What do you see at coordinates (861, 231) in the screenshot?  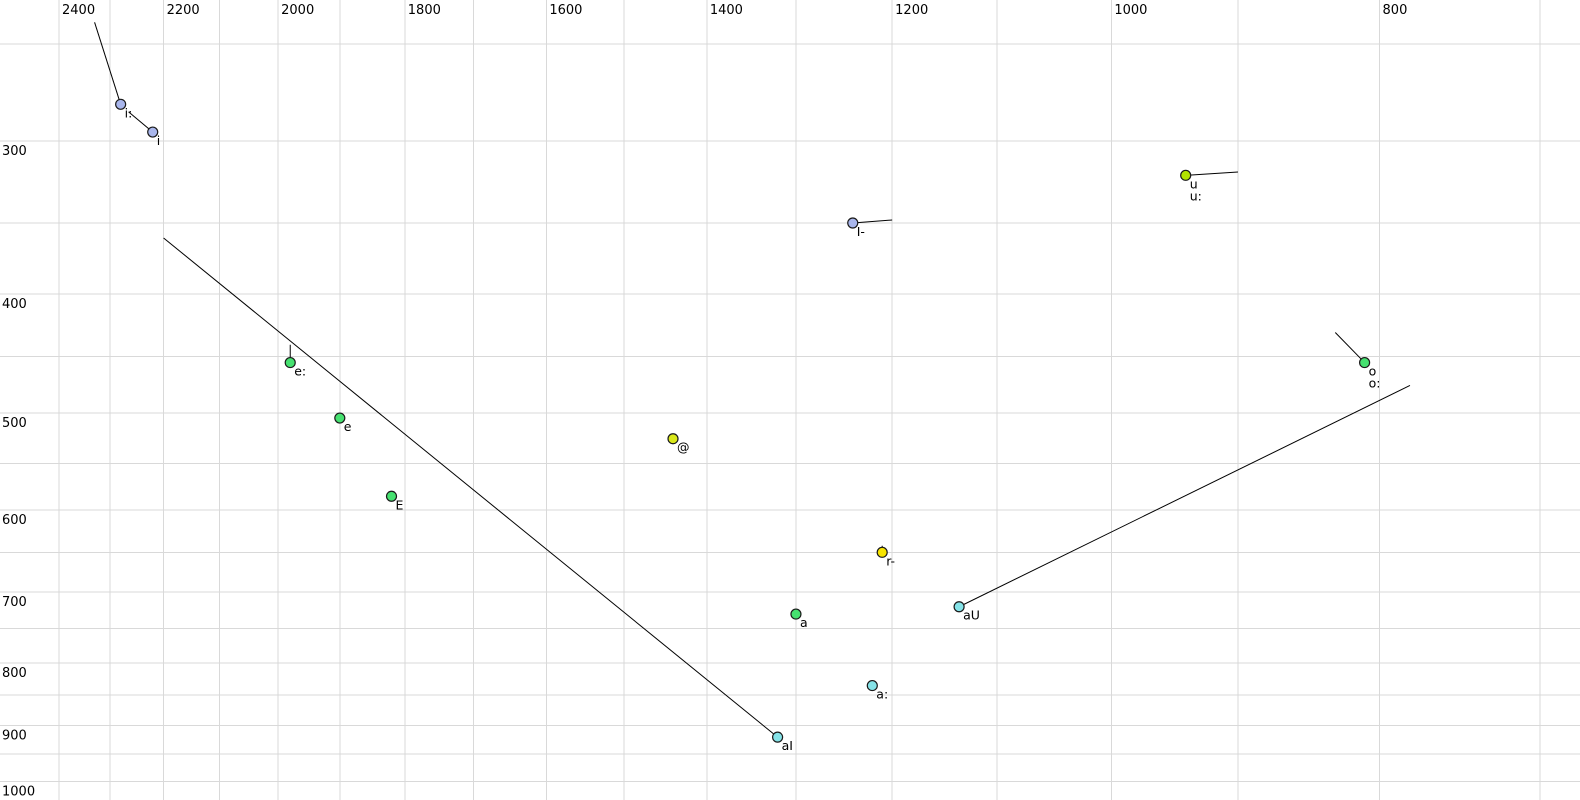 I see `vowel-label: I-` at bounding box center [861, 231].